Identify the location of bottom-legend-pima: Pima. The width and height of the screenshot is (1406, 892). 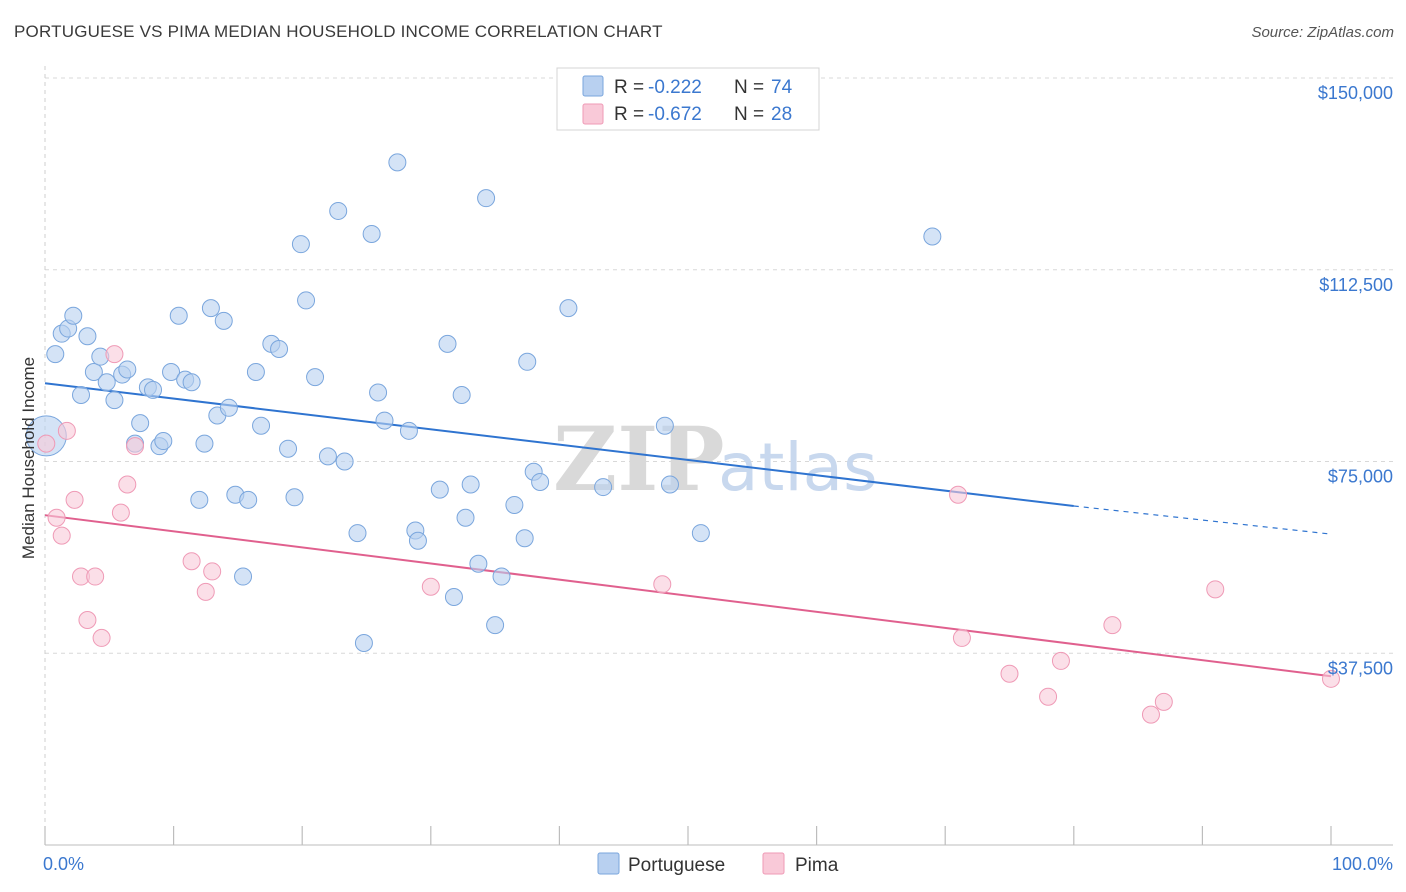
(817, 865).